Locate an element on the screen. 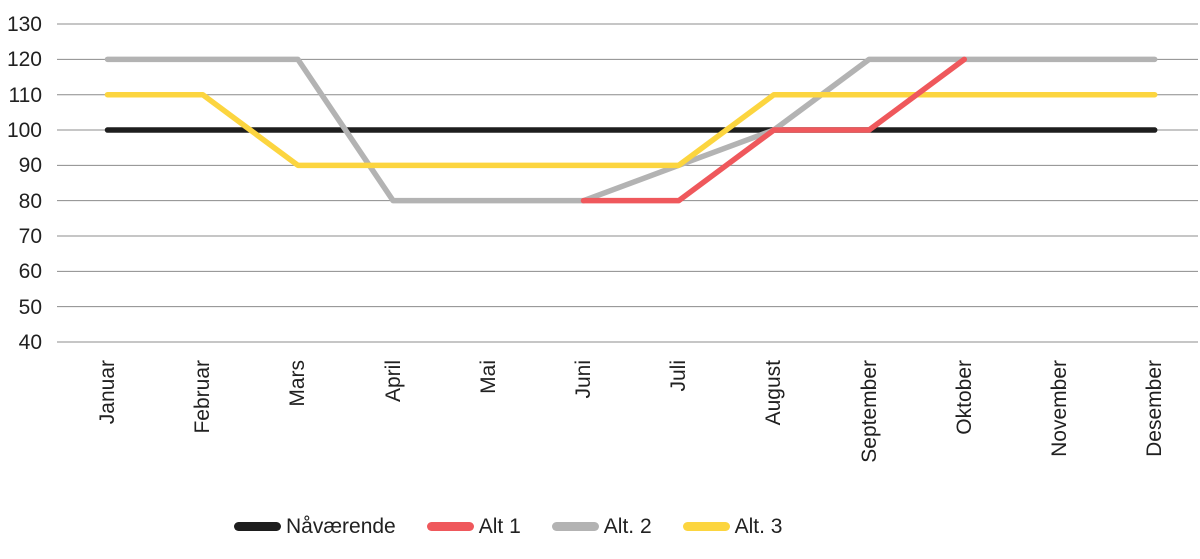 This screenshot has height=559, width=1200. y-tick-label: 50 is located at coordinates (30, 307).